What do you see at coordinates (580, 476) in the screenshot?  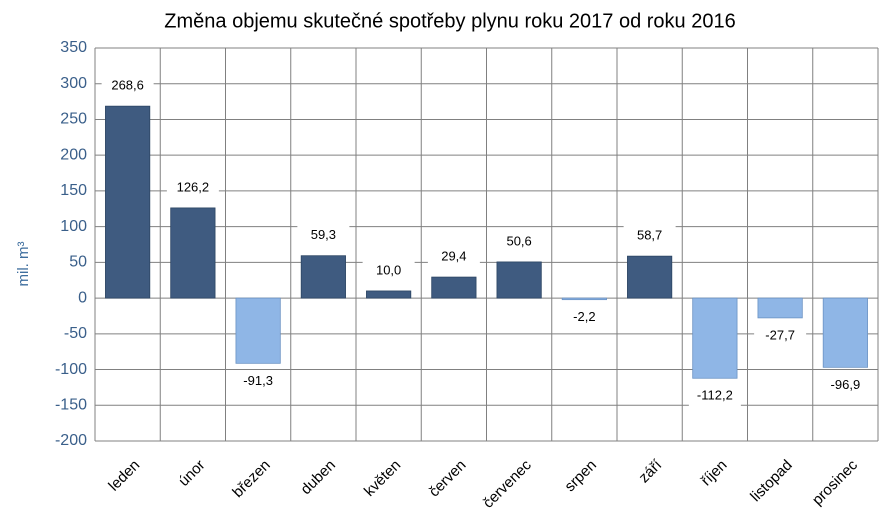 I see `x-tick-label: srpen` at bounding box center [580, 476].